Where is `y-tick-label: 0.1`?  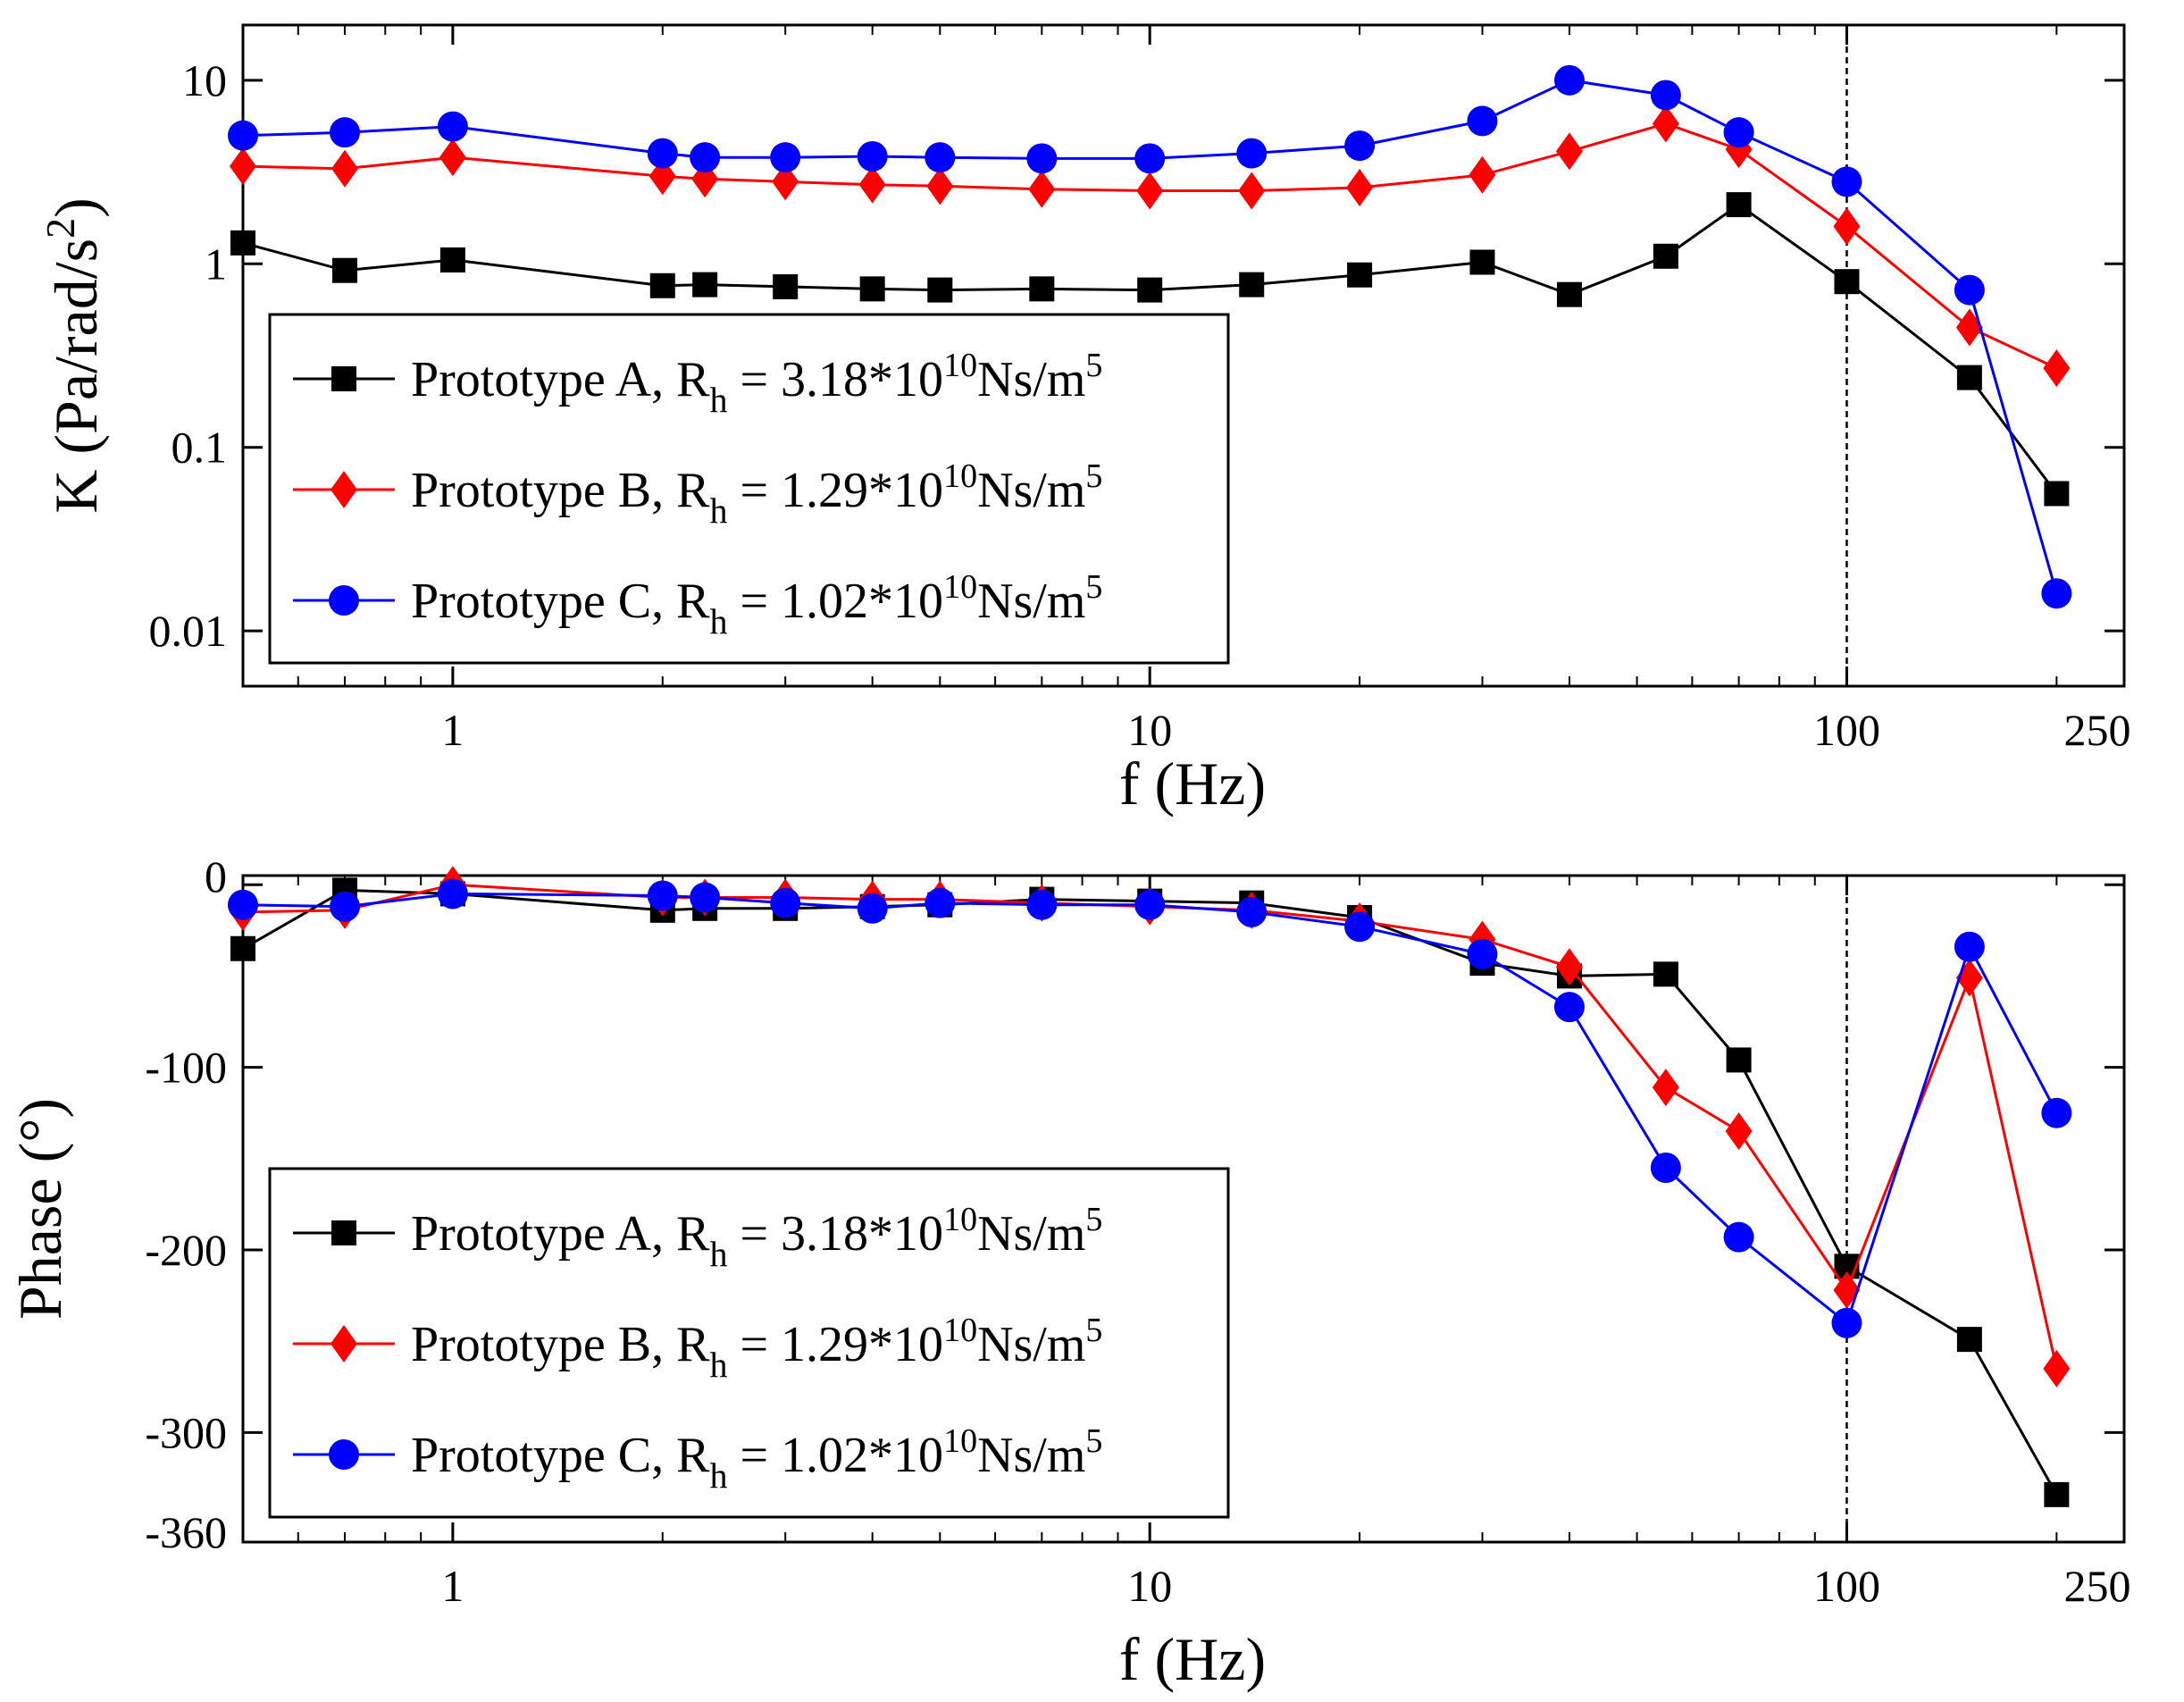 y-tick-label: 0.1 is located at coordinates (200, 448).